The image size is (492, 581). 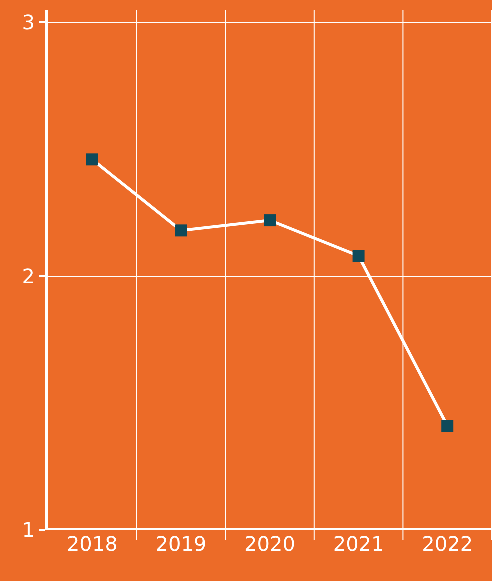 What do you see at coordinates (28, 22) in the screenshot?
I see `y-tick-label: 3` at bounding box center [28, 22].